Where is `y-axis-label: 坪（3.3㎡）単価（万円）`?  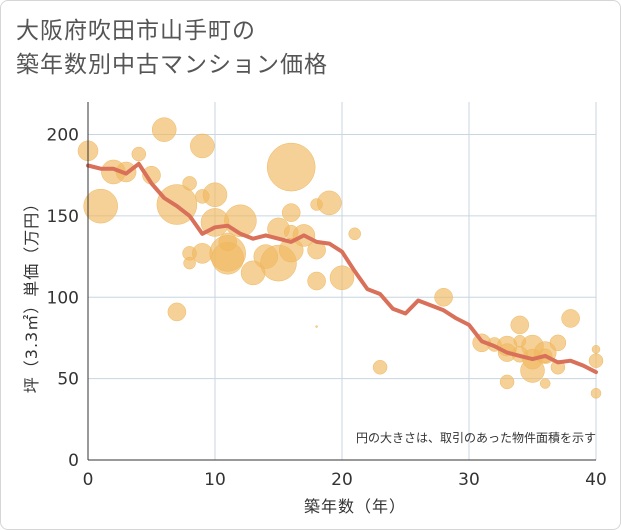
y-axis-label: 坪（3.3㎡）単価（万円） is located at coordinates (31, 294).